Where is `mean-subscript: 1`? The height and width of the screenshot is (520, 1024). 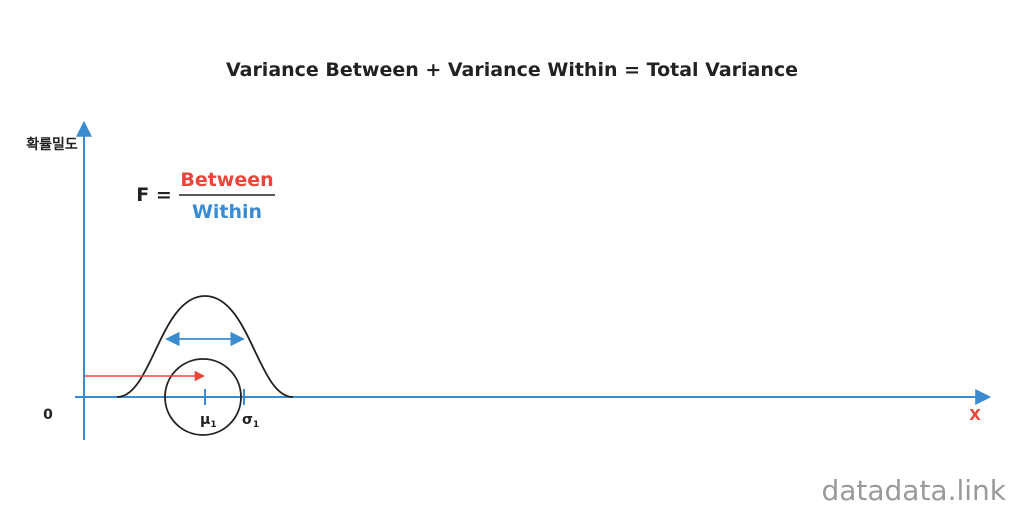 mean-subscript: 1 is located at coordinates (213, 425).